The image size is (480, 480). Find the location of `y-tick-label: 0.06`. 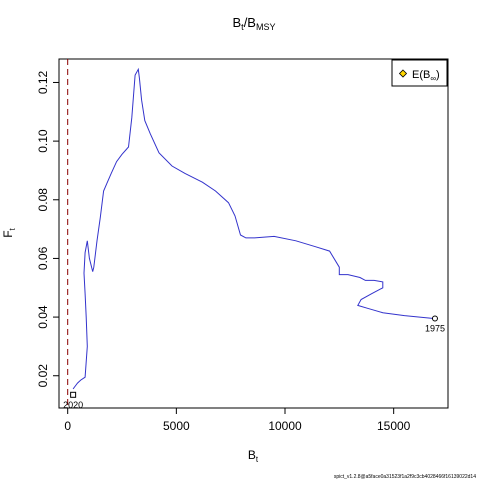

y-tick-label: 0.06 is located at coordinates (43, 258).